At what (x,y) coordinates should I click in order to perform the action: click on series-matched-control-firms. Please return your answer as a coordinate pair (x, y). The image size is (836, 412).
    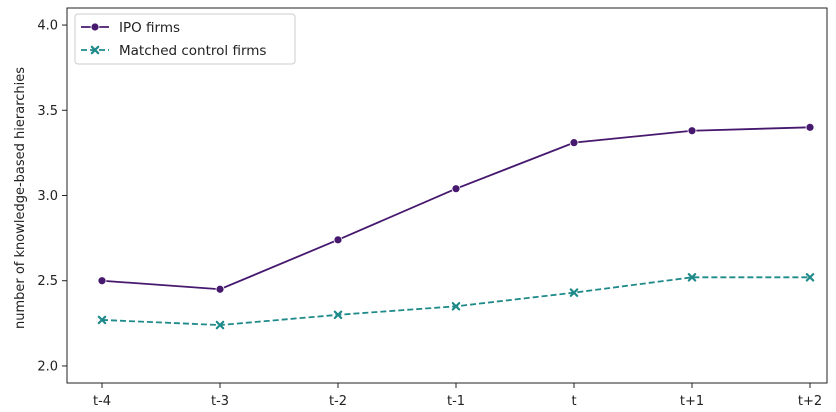
    Looking at the image, I should click on (456, 301).